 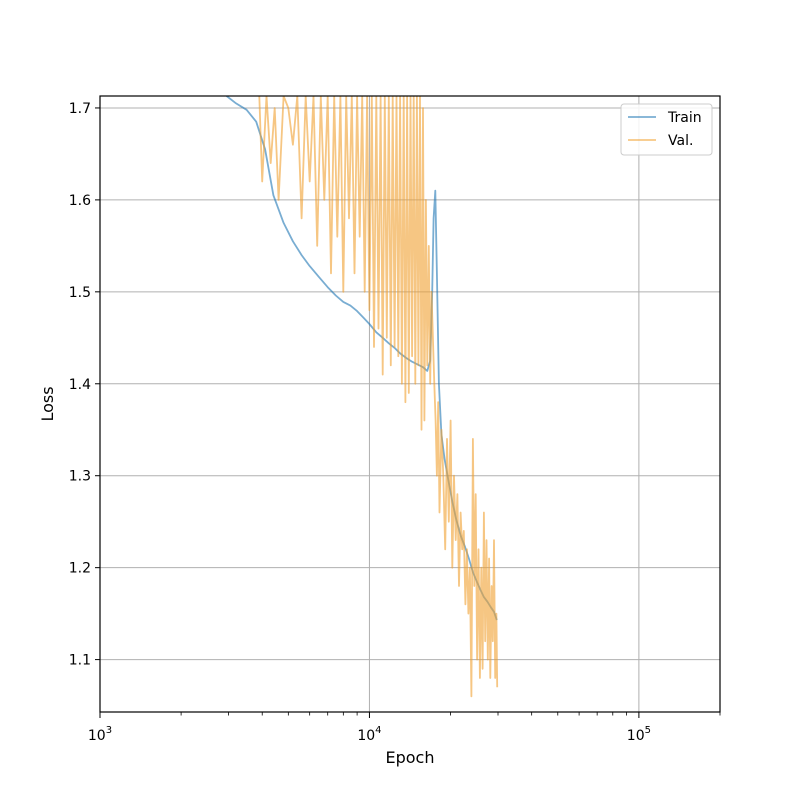 I want to click on x-tick-label: 10³, so click(x=100, y=734).